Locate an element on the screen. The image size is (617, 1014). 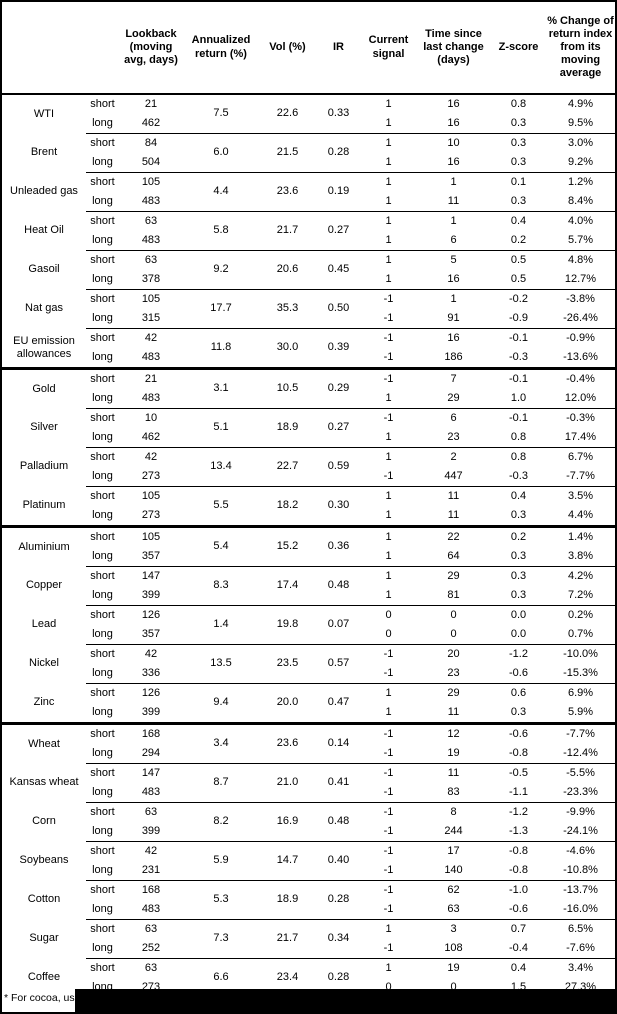
pct-change-value: 12.0% is located at coordinates (580, 399).